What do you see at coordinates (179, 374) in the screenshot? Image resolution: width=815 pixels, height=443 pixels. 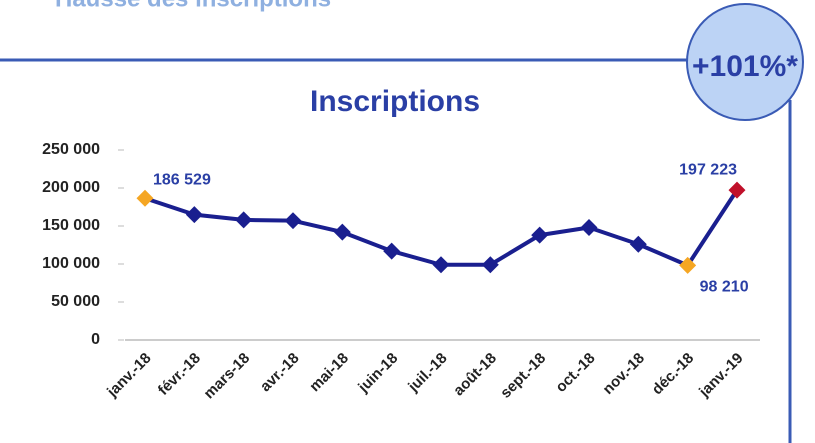 I see `x-tick-label: févr.-18` at bounding box center [179, 374].